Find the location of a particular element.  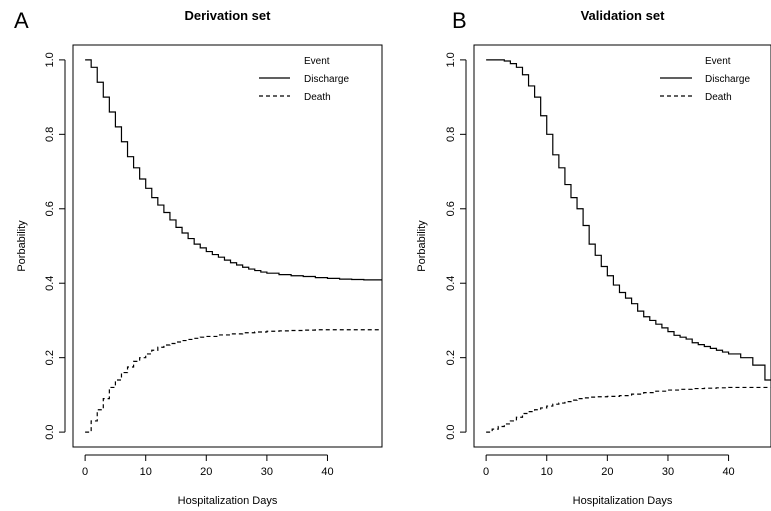

panel-letter: A is located at coordinates (21, 20).